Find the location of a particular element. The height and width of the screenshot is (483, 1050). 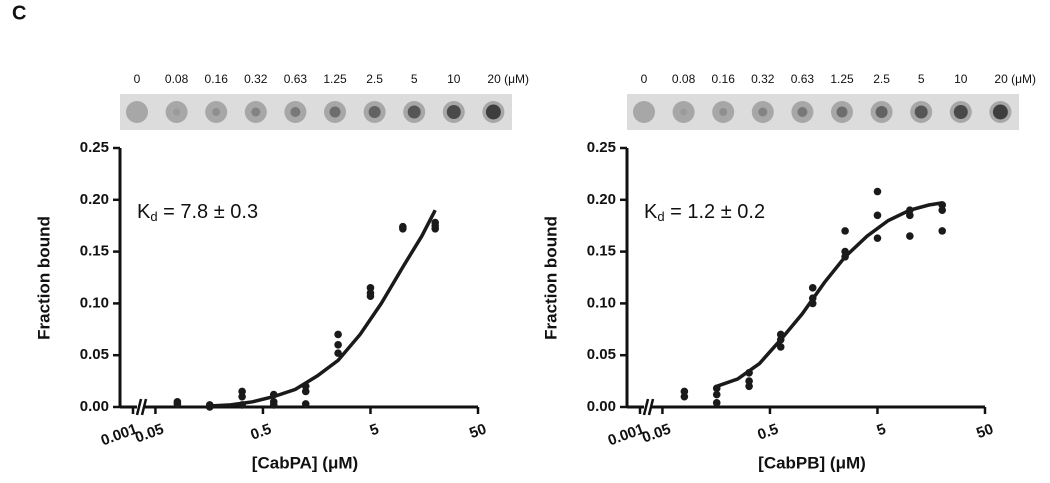

kd-subscript: d is located at coordinates (660, 216).